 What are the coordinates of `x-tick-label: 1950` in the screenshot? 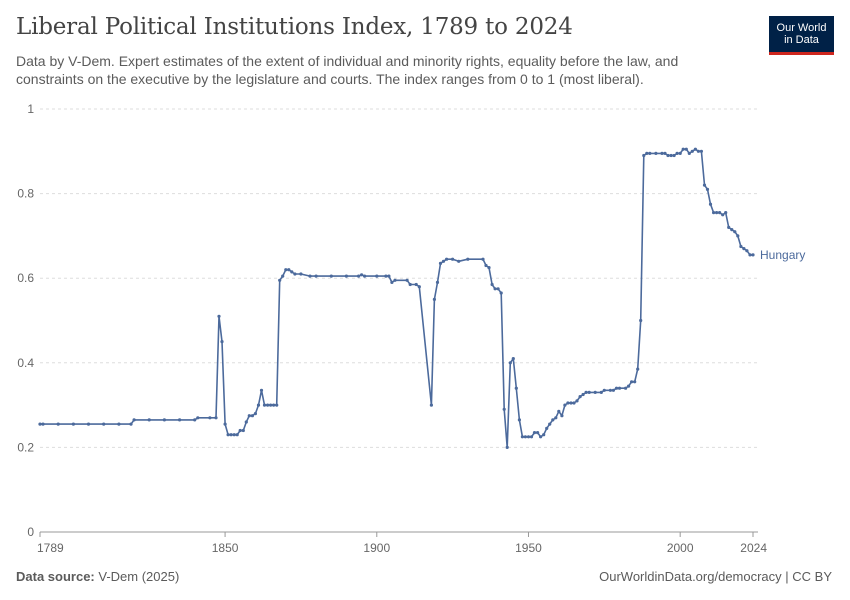 It's located at (528, 548).